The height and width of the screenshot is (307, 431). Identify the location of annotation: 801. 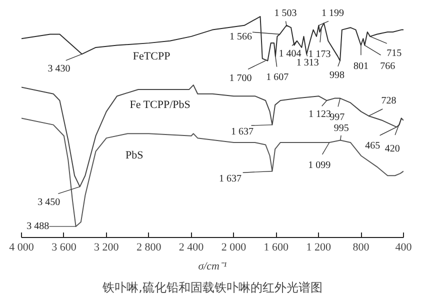
(360, 66).